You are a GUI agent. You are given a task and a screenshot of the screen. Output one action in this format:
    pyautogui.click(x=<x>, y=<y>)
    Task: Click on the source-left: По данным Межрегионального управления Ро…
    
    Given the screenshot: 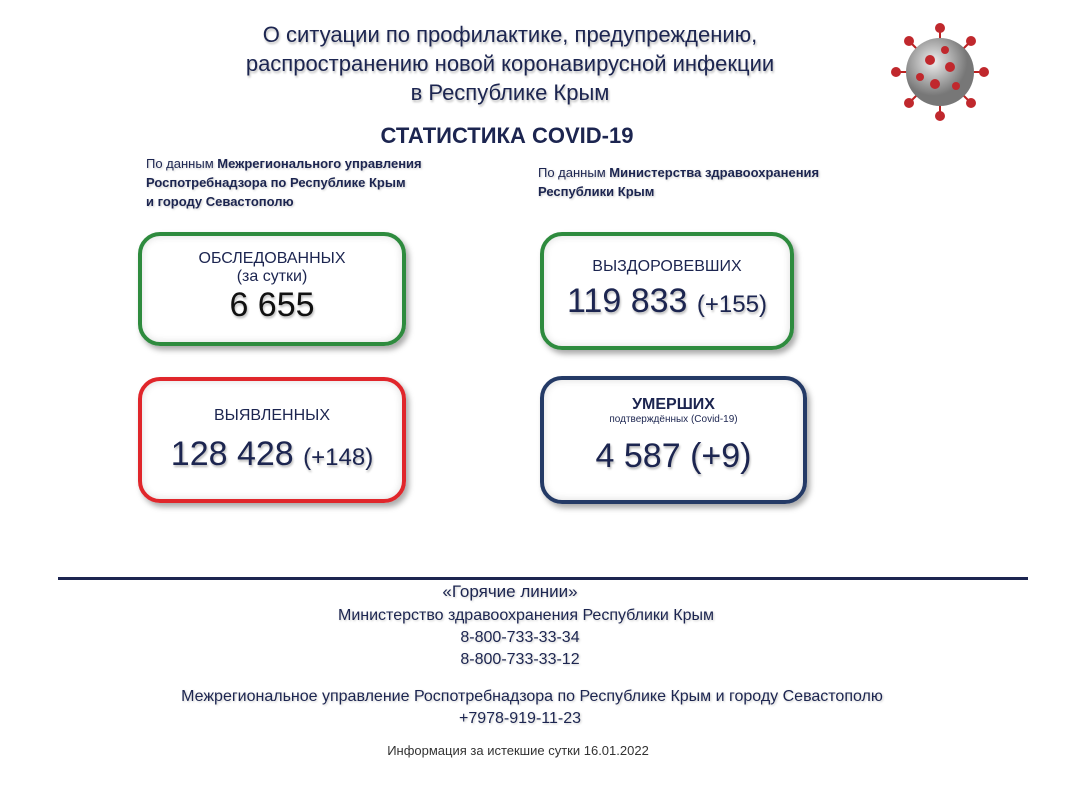 What is the action you would take?
    pyautogui.click(x=284, y=182)
    